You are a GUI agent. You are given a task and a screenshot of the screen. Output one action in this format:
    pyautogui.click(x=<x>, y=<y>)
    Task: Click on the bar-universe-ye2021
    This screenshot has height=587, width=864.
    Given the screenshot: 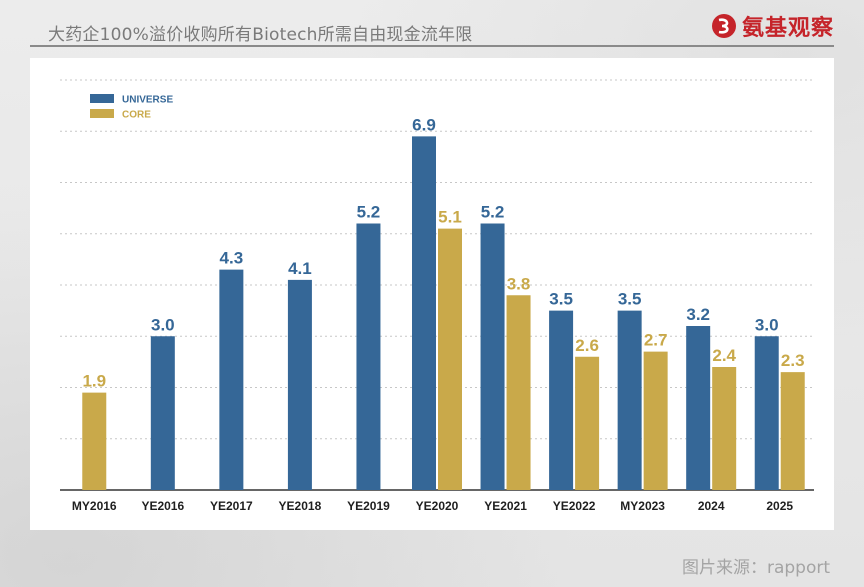 What is the action you would take?
    pyautogui.click(x=492, y=356)
    